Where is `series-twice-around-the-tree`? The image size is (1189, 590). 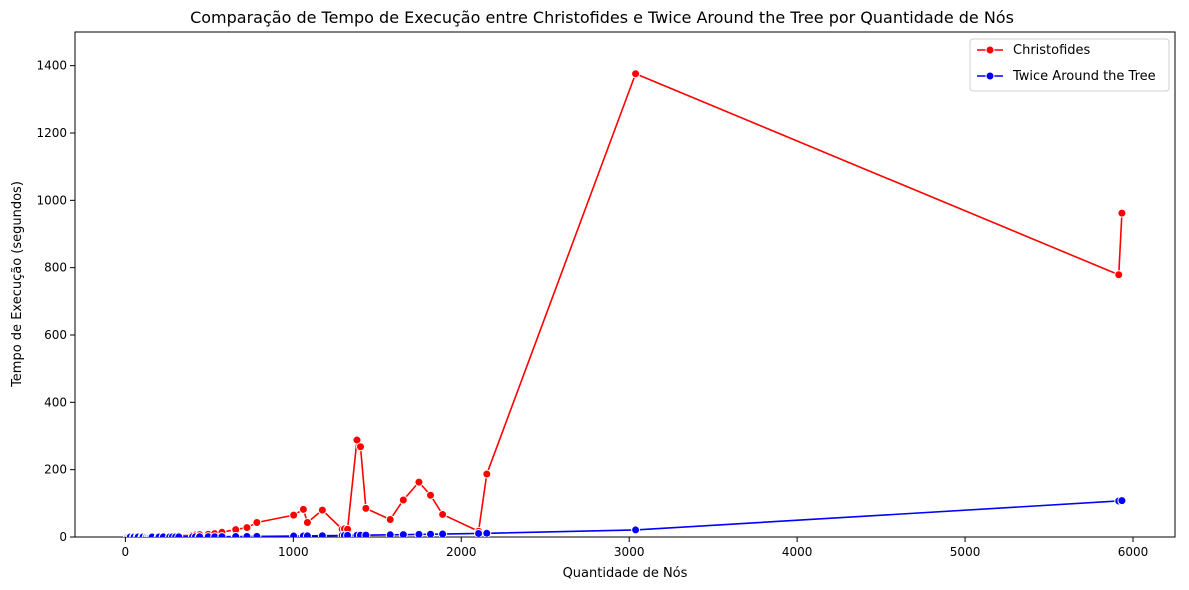 series-twice-around-the-tree is located at coordinates (625, 516).